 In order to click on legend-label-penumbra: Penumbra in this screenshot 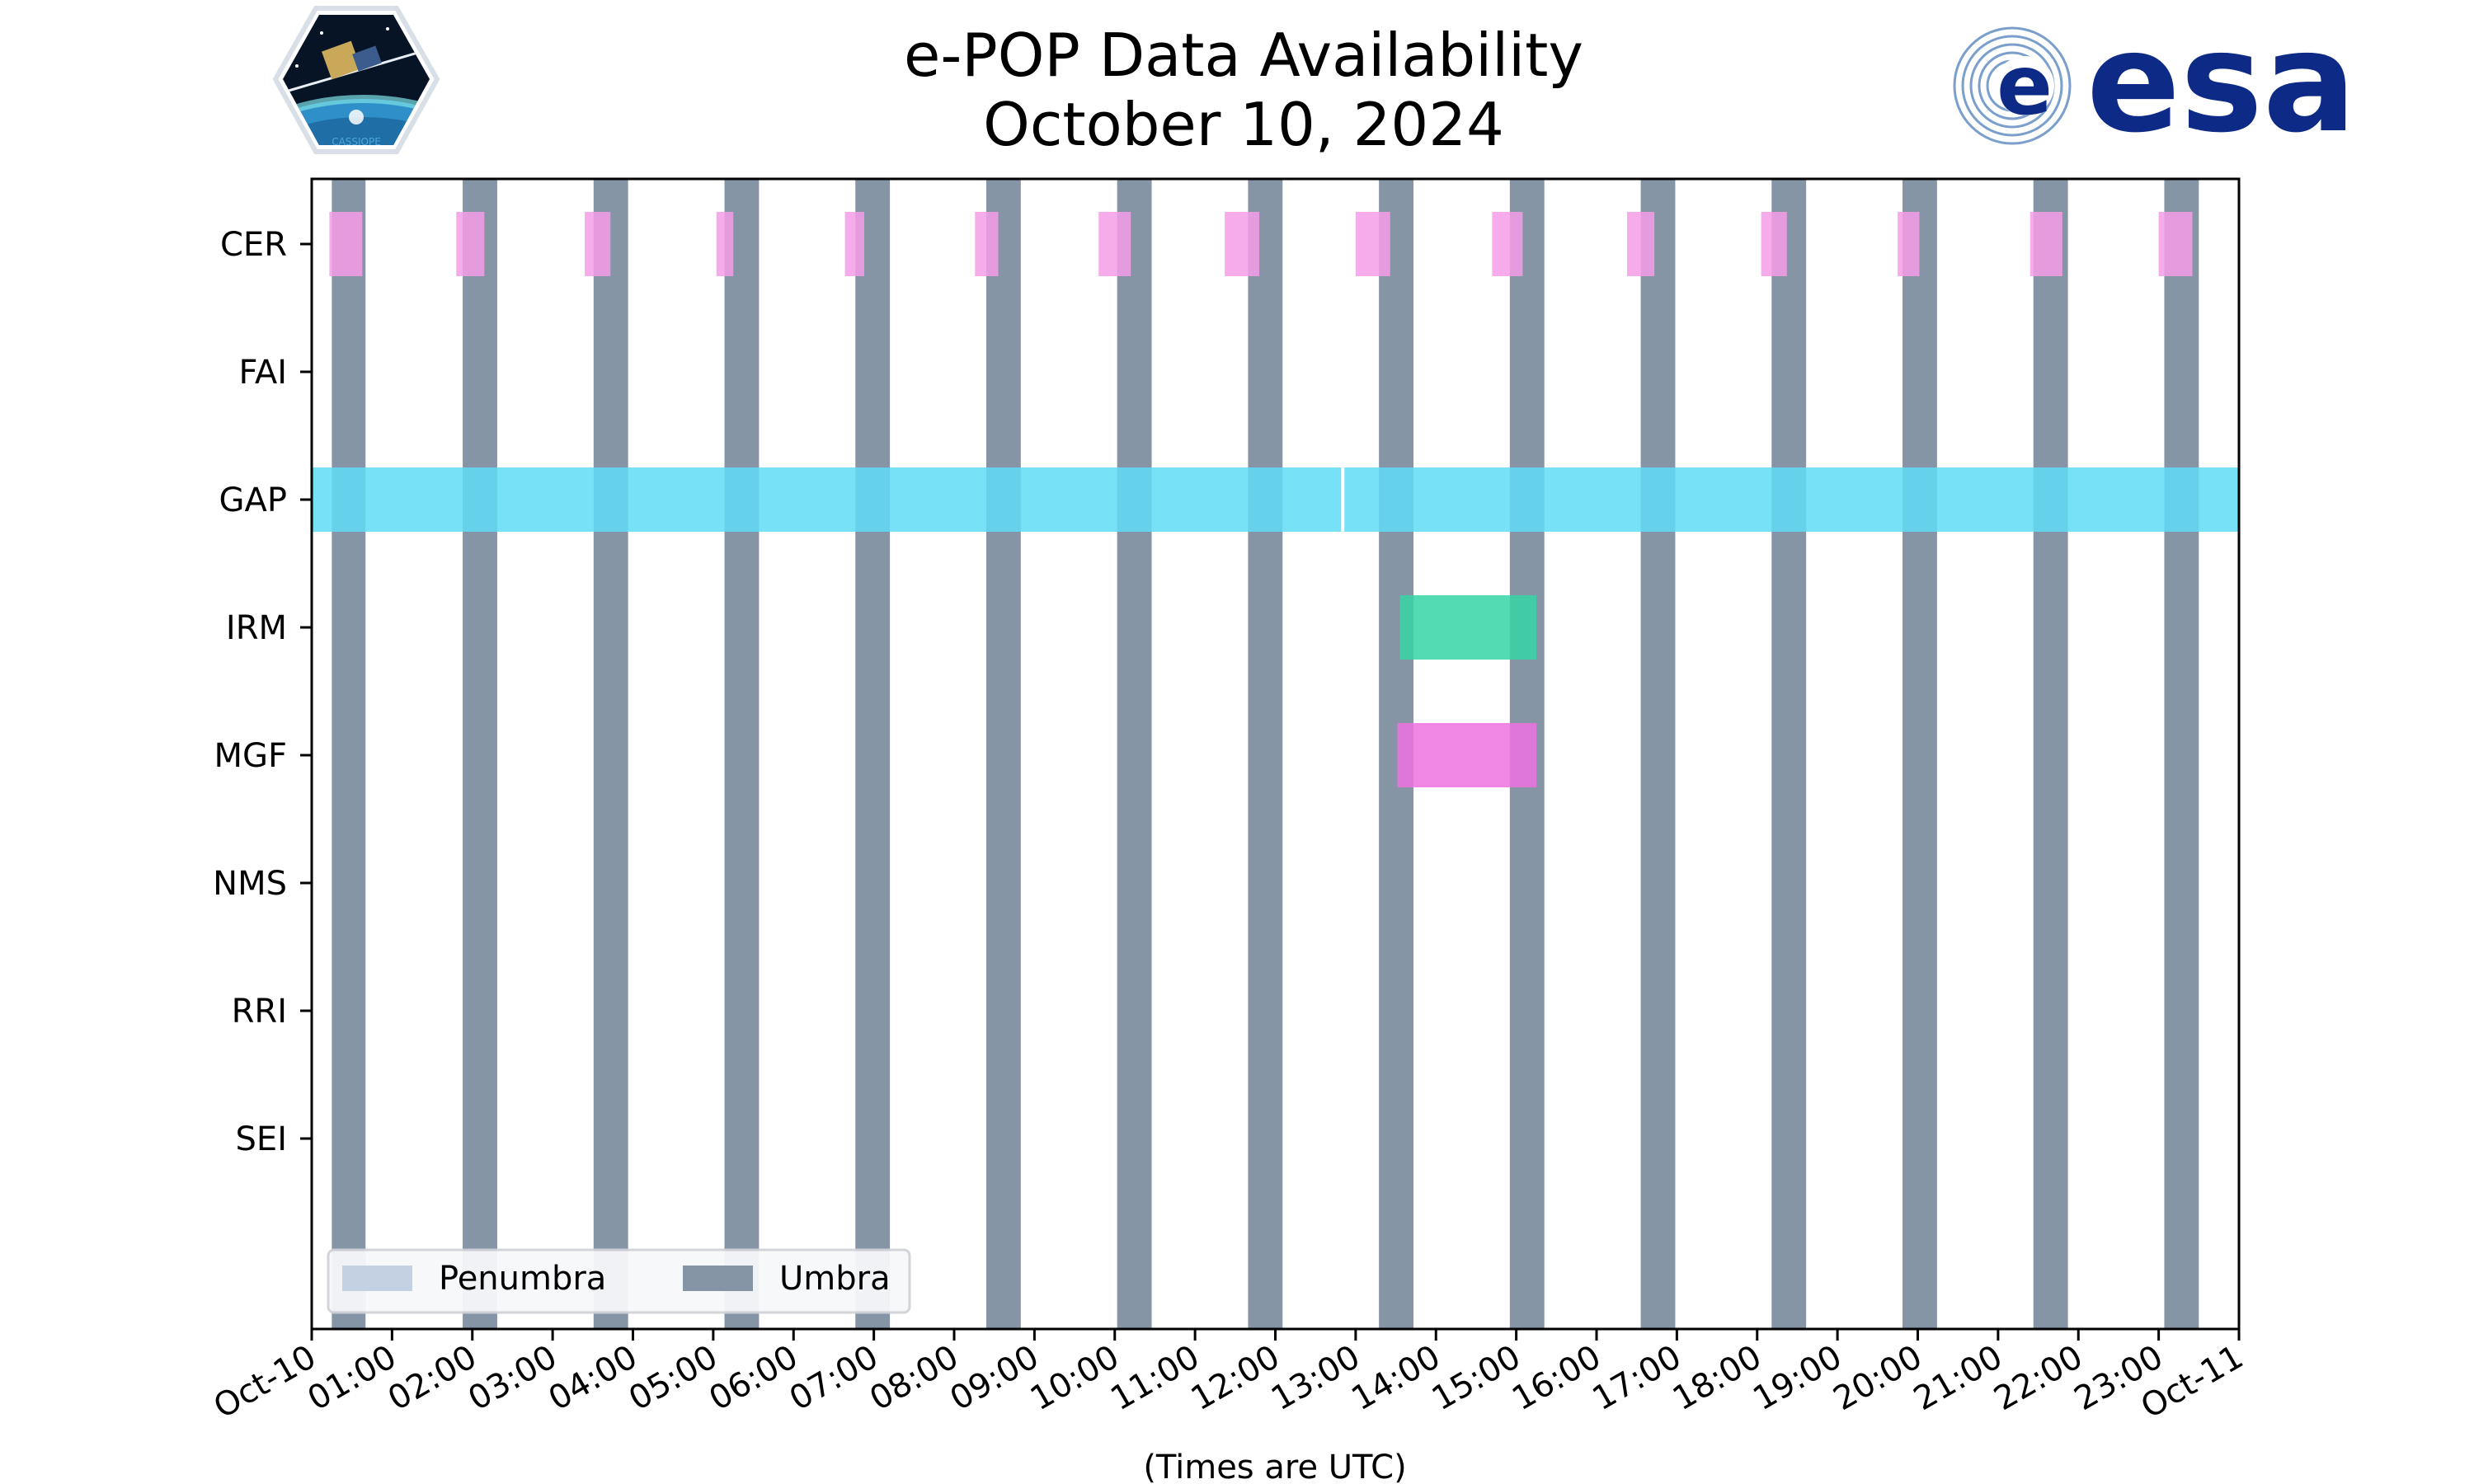, I will do `click(522, 1279)`.